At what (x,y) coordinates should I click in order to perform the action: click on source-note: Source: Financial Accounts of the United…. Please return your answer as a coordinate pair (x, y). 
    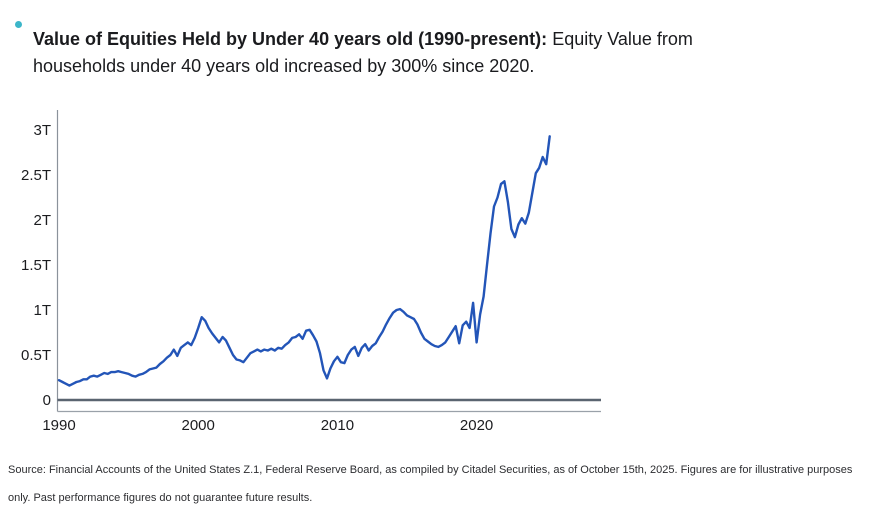
    Looking at the image, I should click on (440, 484).